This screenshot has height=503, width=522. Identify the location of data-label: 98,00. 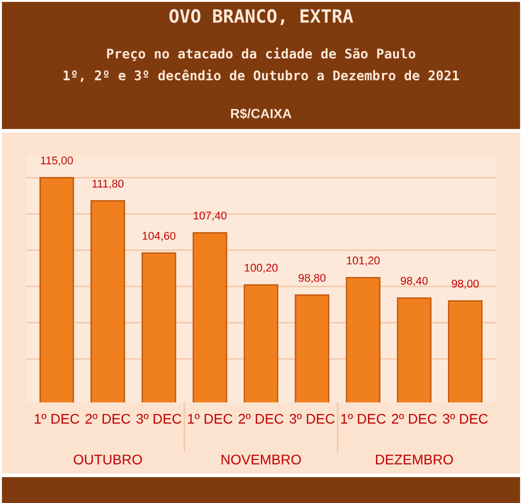
(465, 284).